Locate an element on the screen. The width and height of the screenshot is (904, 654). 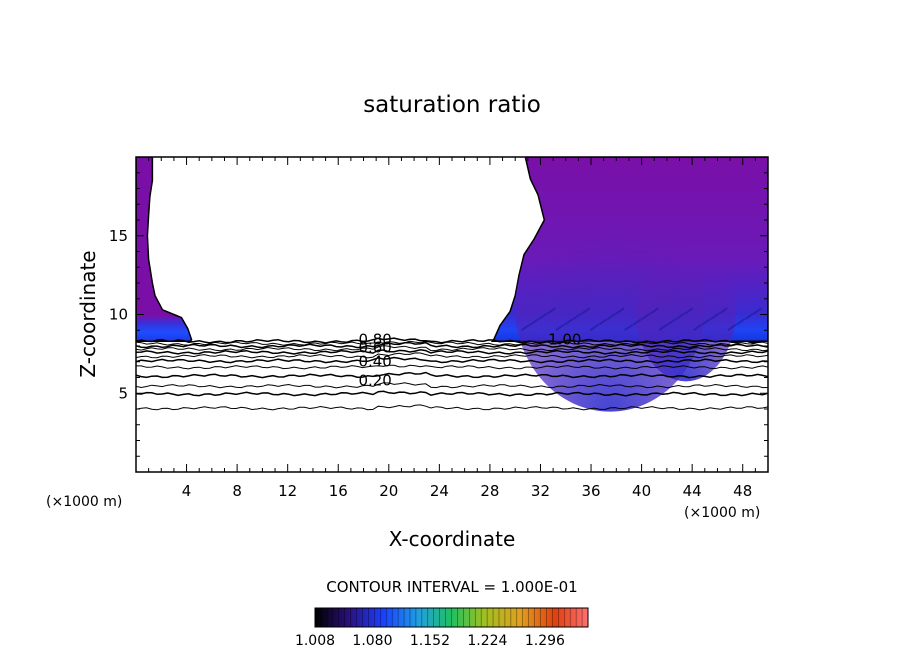
x-tick-label: 40 is located at coordinates (641, 491).